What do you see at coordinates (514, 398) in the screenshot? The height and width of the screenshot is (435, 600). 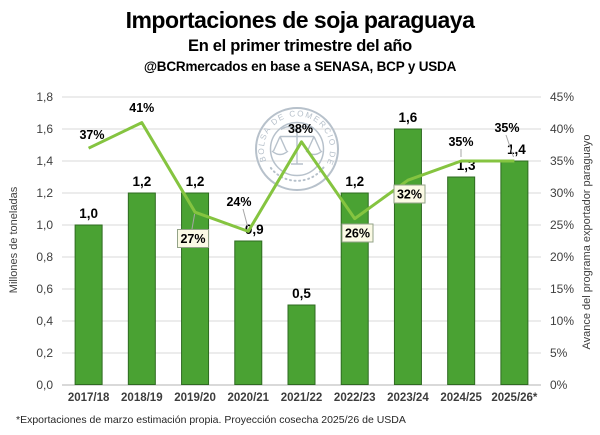 I see `x-axis-tick: 2025/26*` at bounding box center [514, 398].